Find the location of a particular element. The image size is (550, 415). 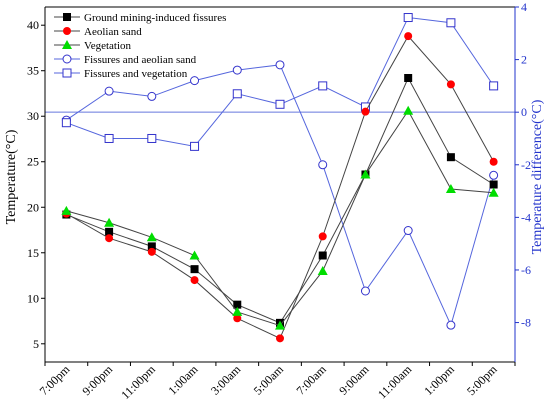

y-tick-label: 15 is located at coordinates (33, 253).